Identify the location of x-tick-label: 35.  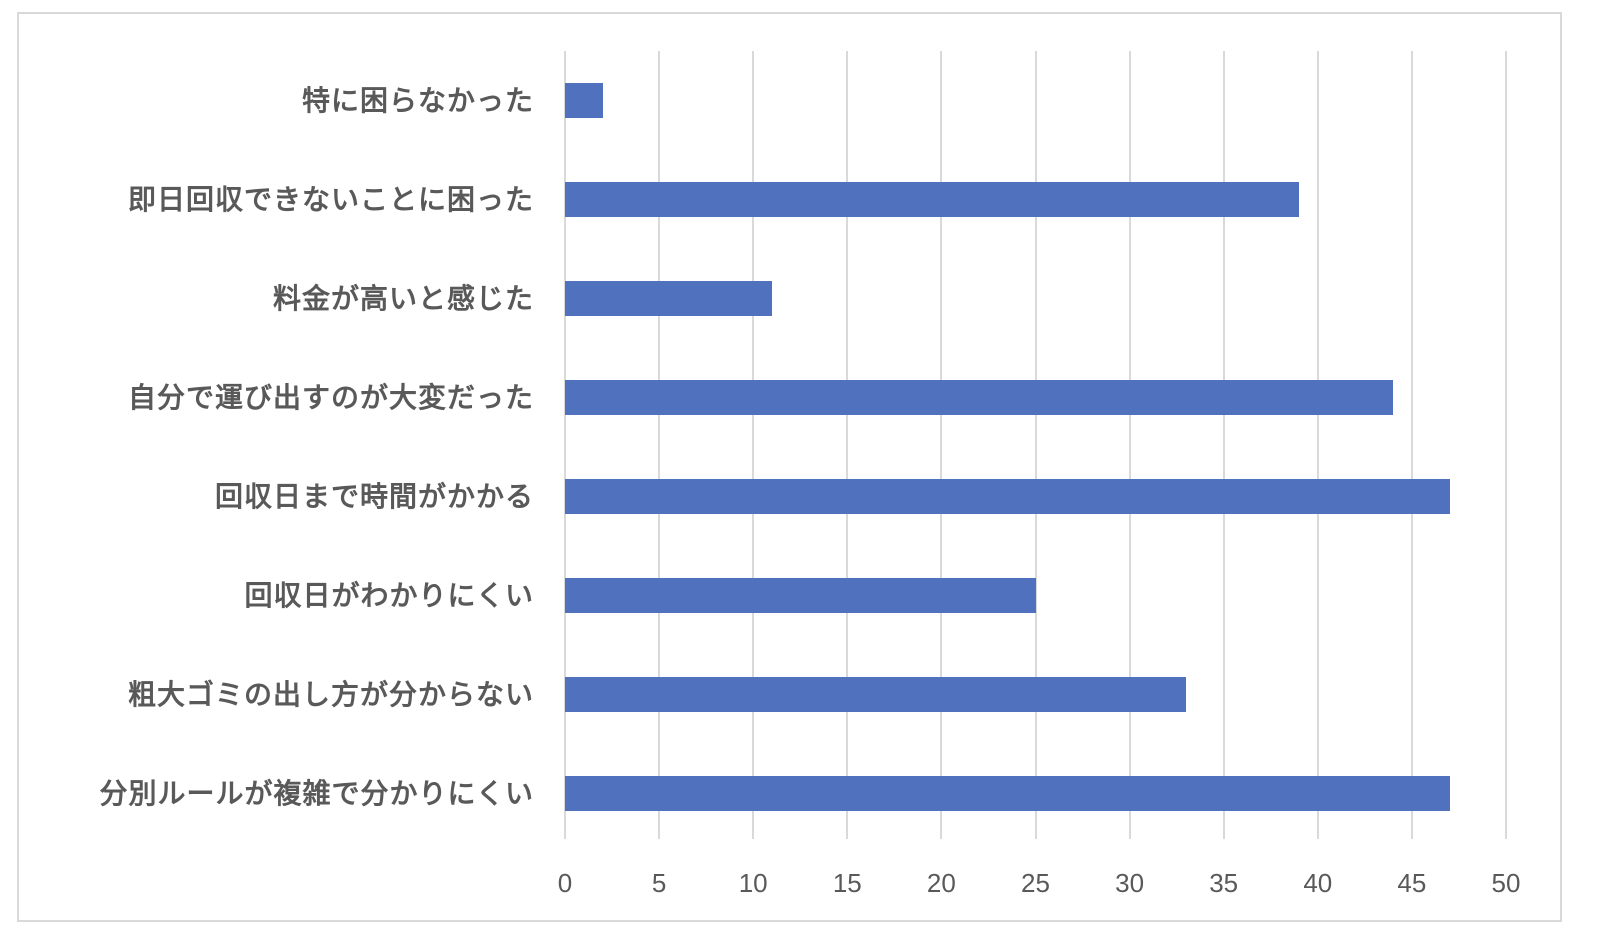
(1224, 883).